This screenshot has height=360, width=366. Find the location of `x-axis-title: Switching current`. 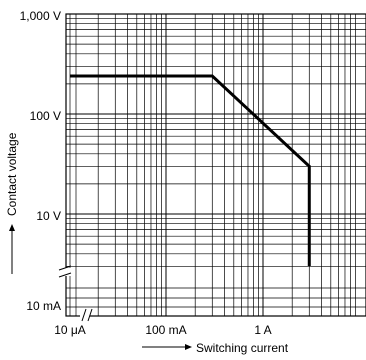

x-axis-title: Switching current is located at coordinates (242, 348).